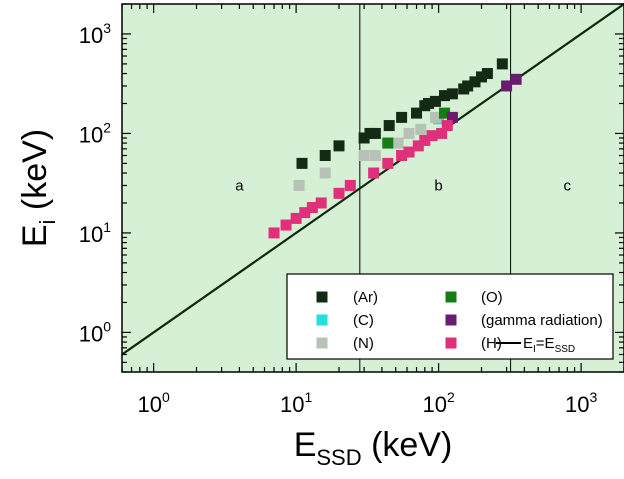 The width and height of the screenshot is (624, 479). What do you see at coordinates (549, 345) in the screenshot?
I see `legend-label: EI=ESSD` at bounding box center [549, 345].